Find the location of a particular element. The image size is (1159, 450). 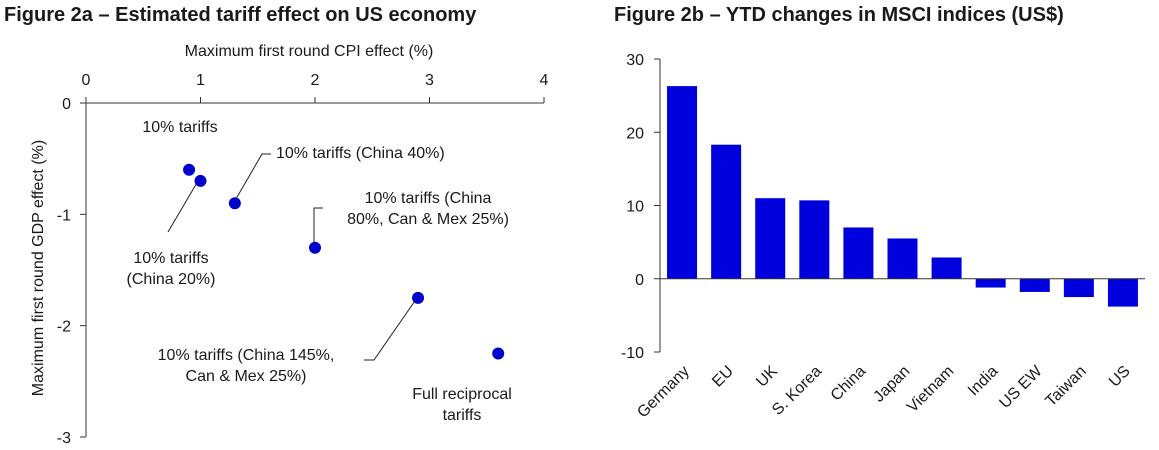

category-label: Taiwan is located at coordinates (1065, 386).